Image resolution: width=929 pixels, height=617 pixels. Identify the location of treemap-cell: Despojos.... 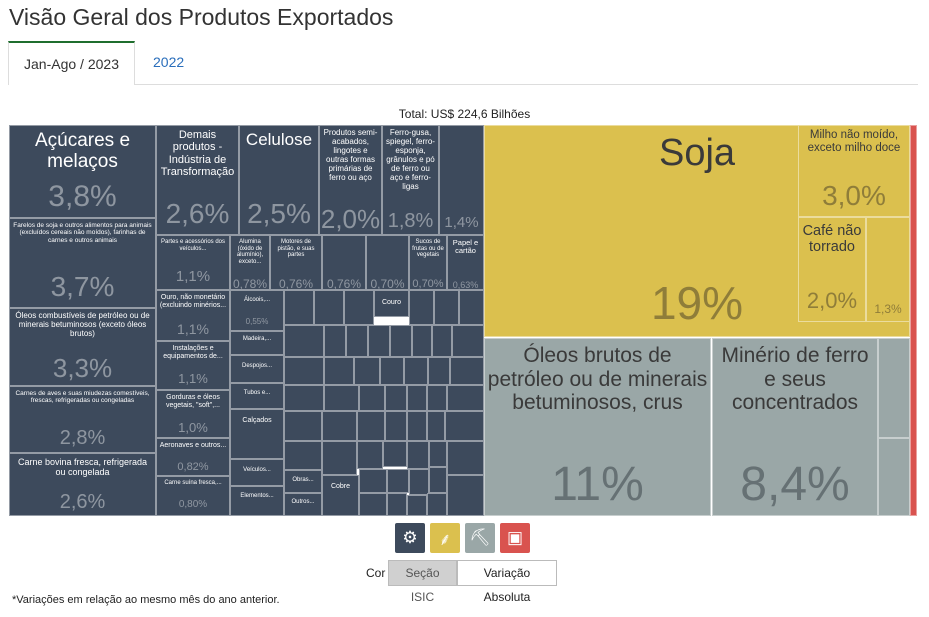
(257, 369).